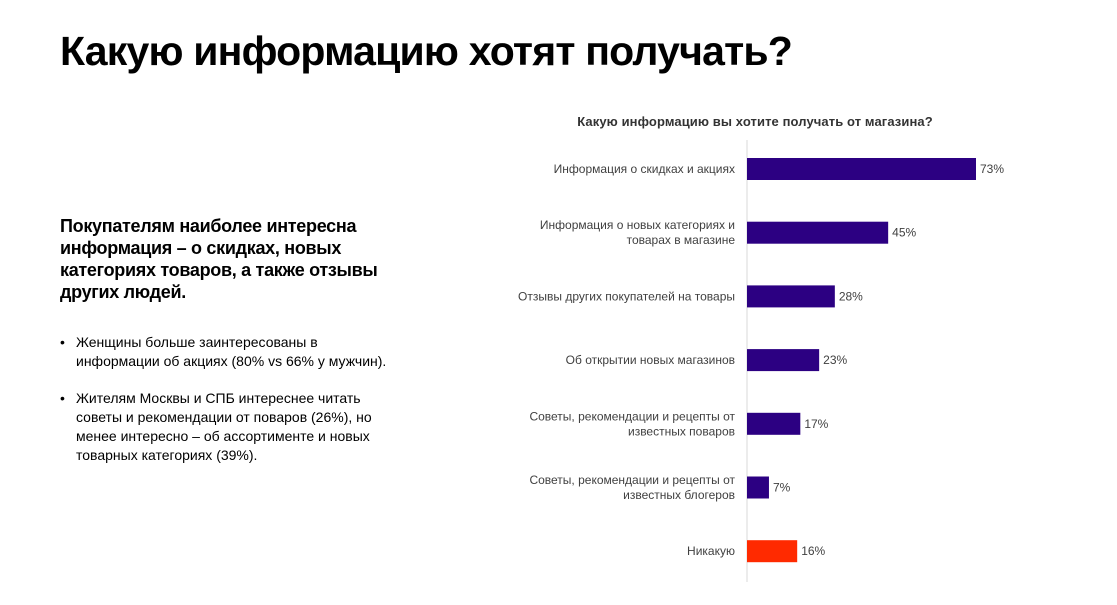  Describe the element at coordinates (650, 360) in the screenshot. I see `category-label: Об открытии новых магазинов` at that location.